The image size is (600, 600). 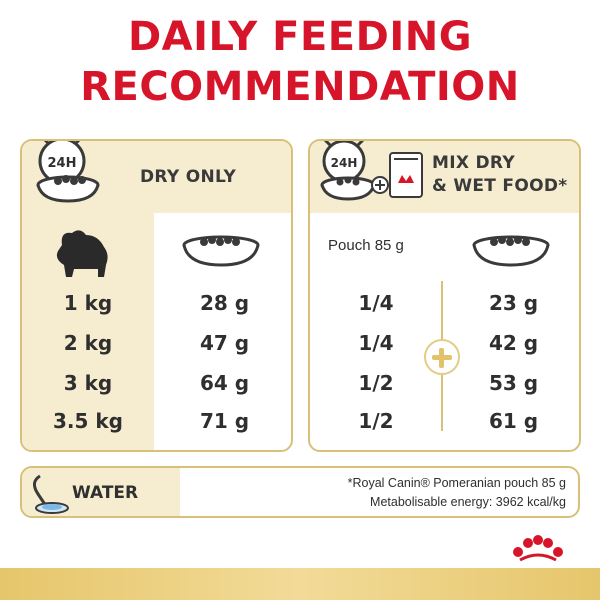 I want to click on weight-cell: 2 kg, so click(x=88, y=343).